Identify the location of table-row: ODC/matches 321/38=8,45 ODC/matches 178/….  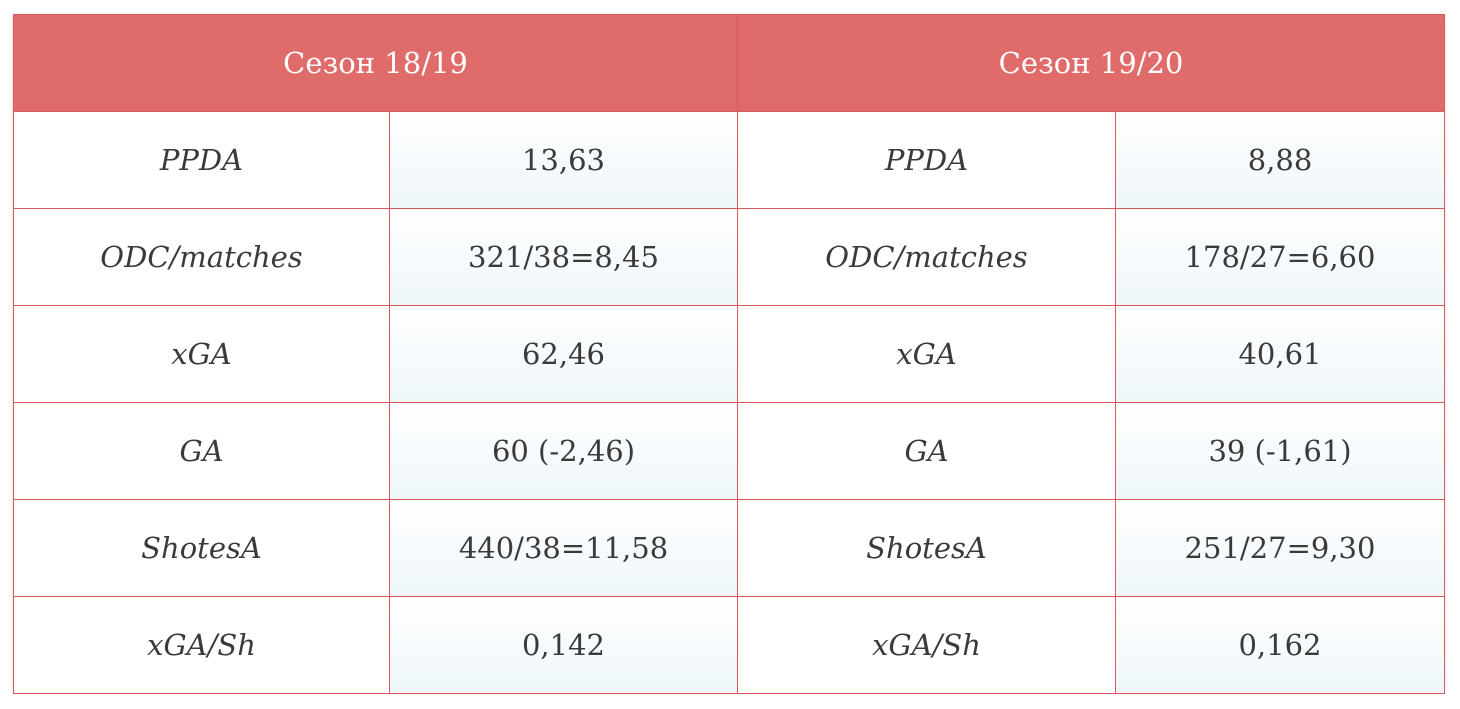
(729, 257).